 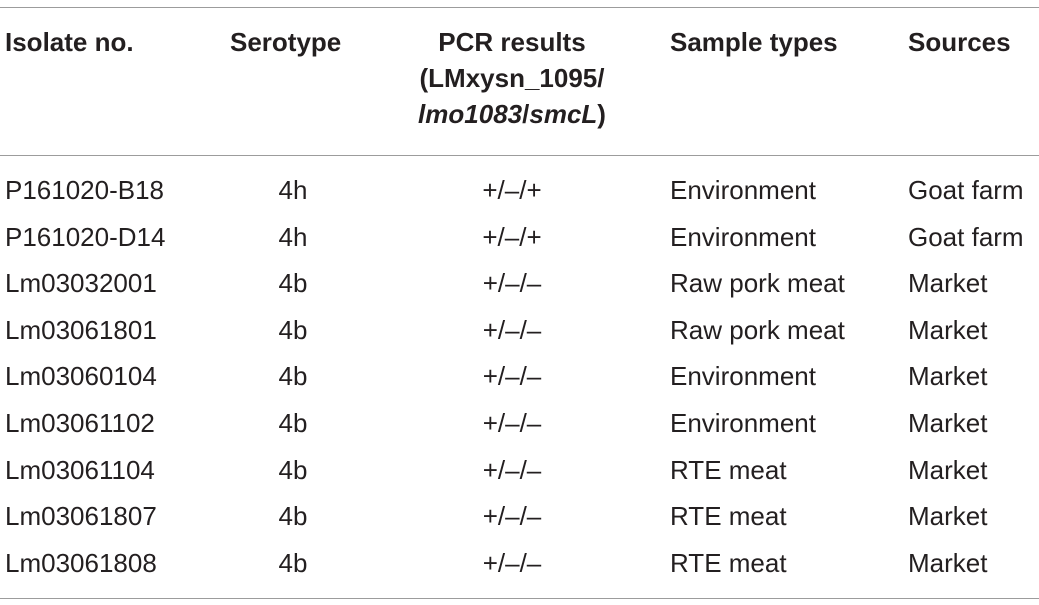 I want to click on header-pcr-gene-smcl: smcL, so click(x=563, y=114).